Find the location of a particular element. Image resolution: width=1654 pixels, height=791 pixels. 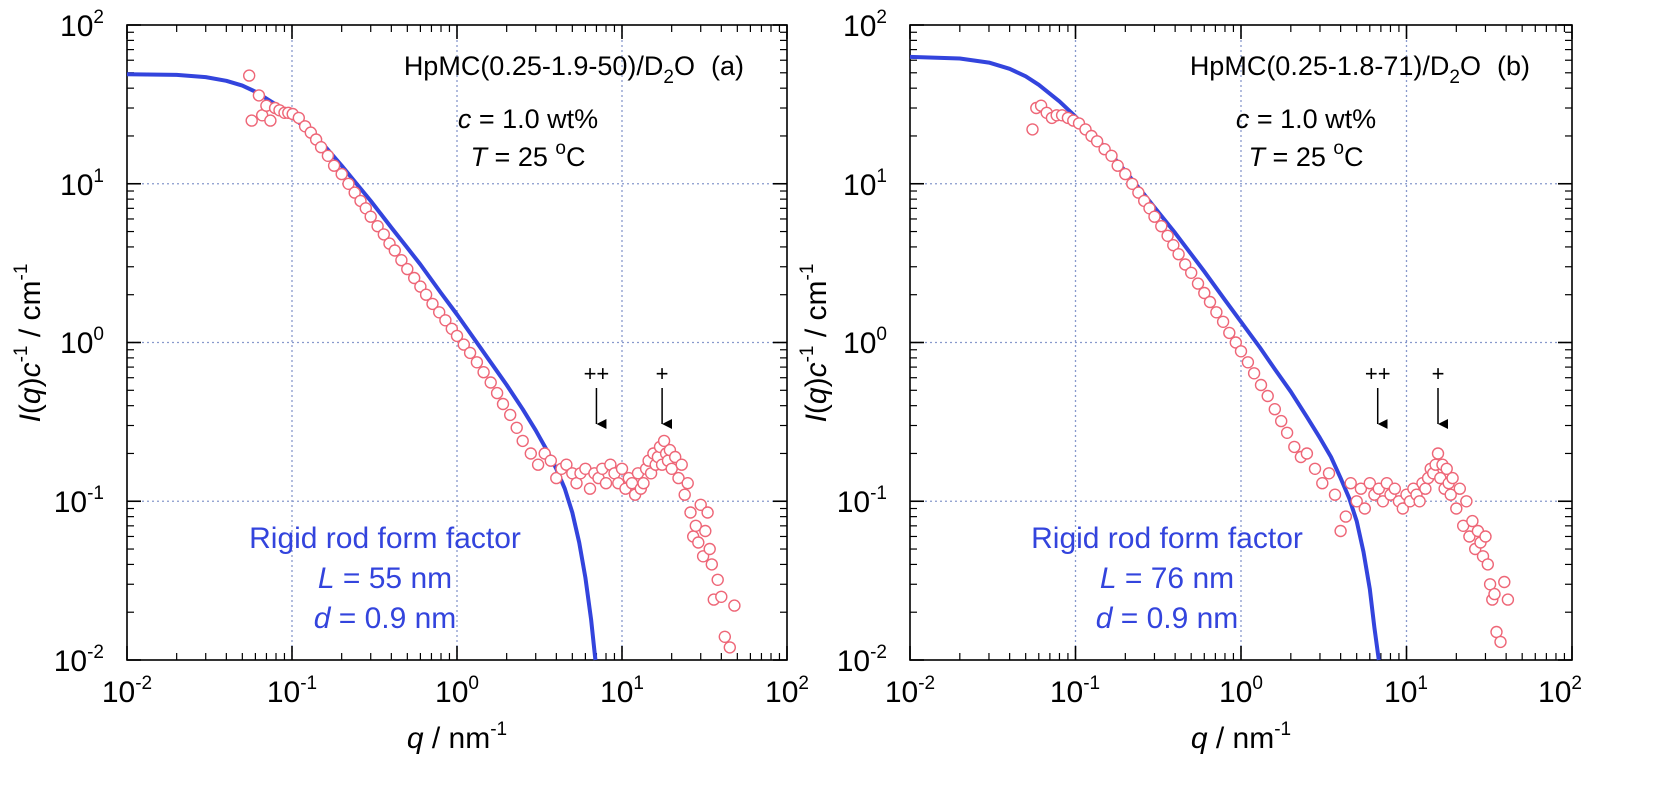

y-tick-label: 10⁻² is located at coordinates (79, 660).